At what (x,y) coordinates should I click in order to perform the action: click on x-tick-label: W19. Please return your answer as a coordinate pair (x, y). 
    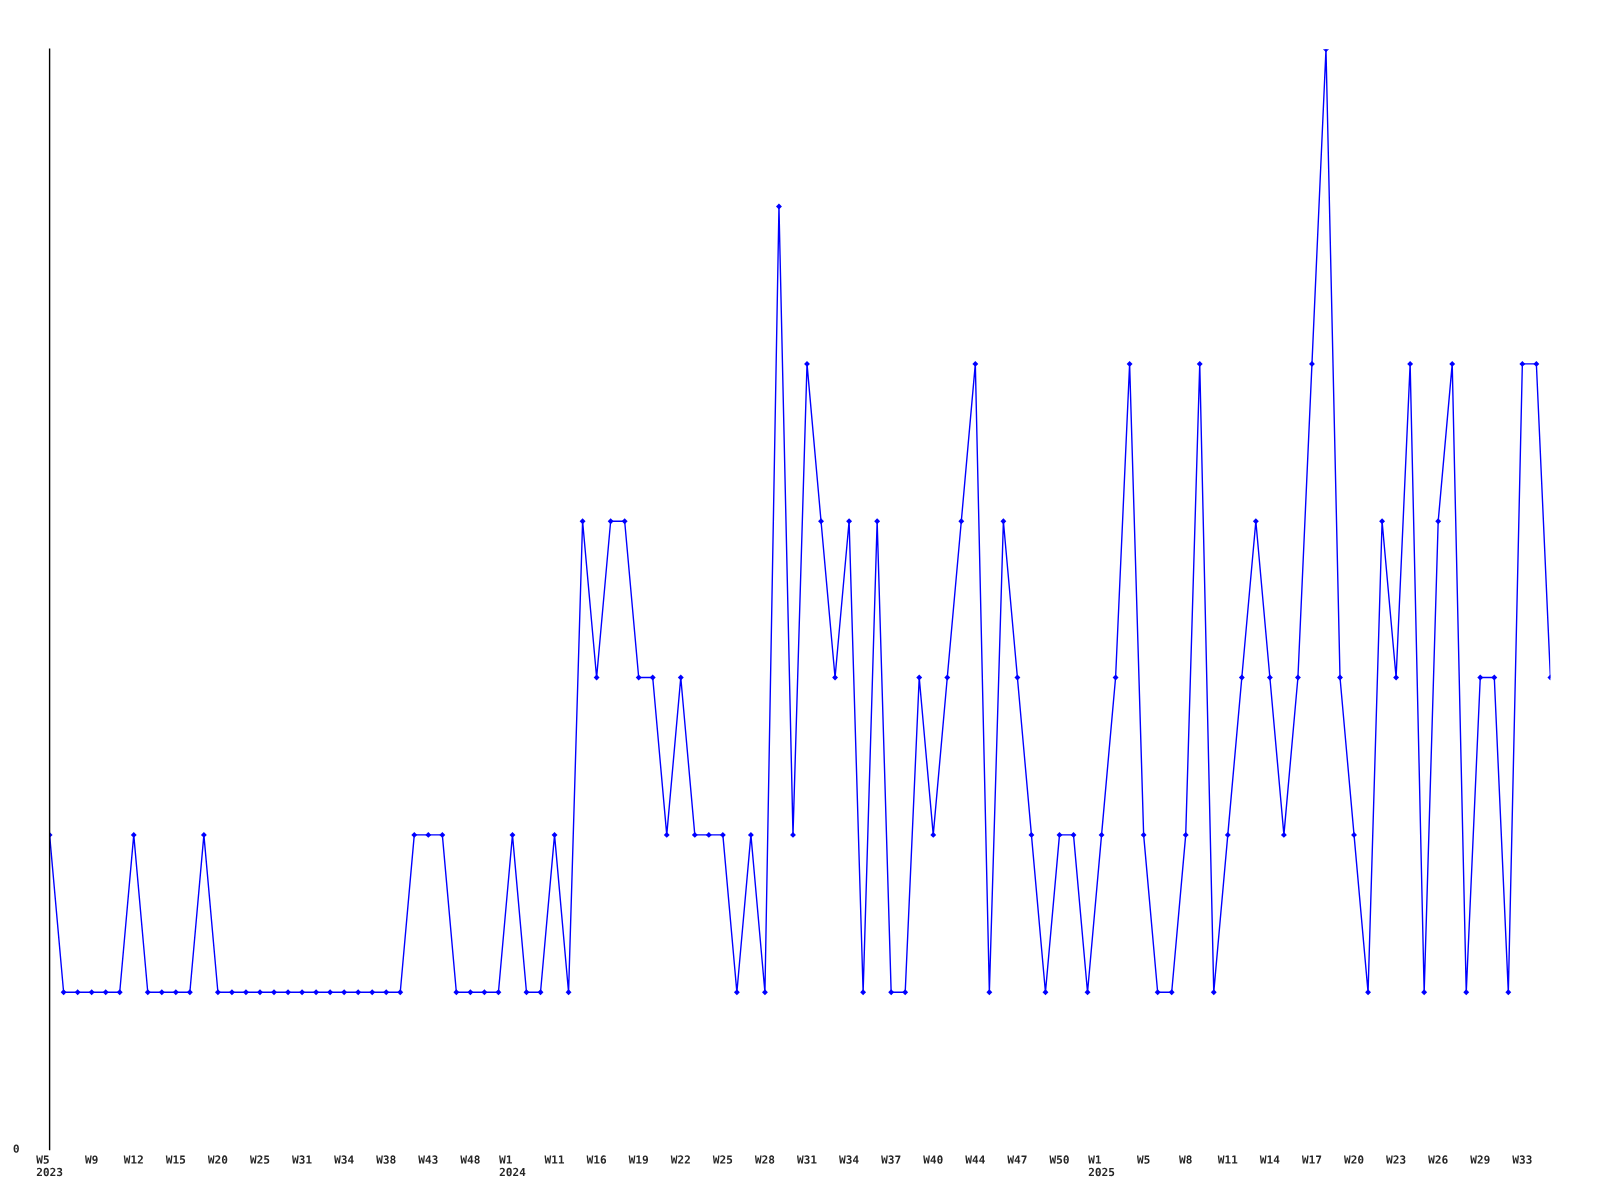
    Looking at the image, I should click on (638, 1159).